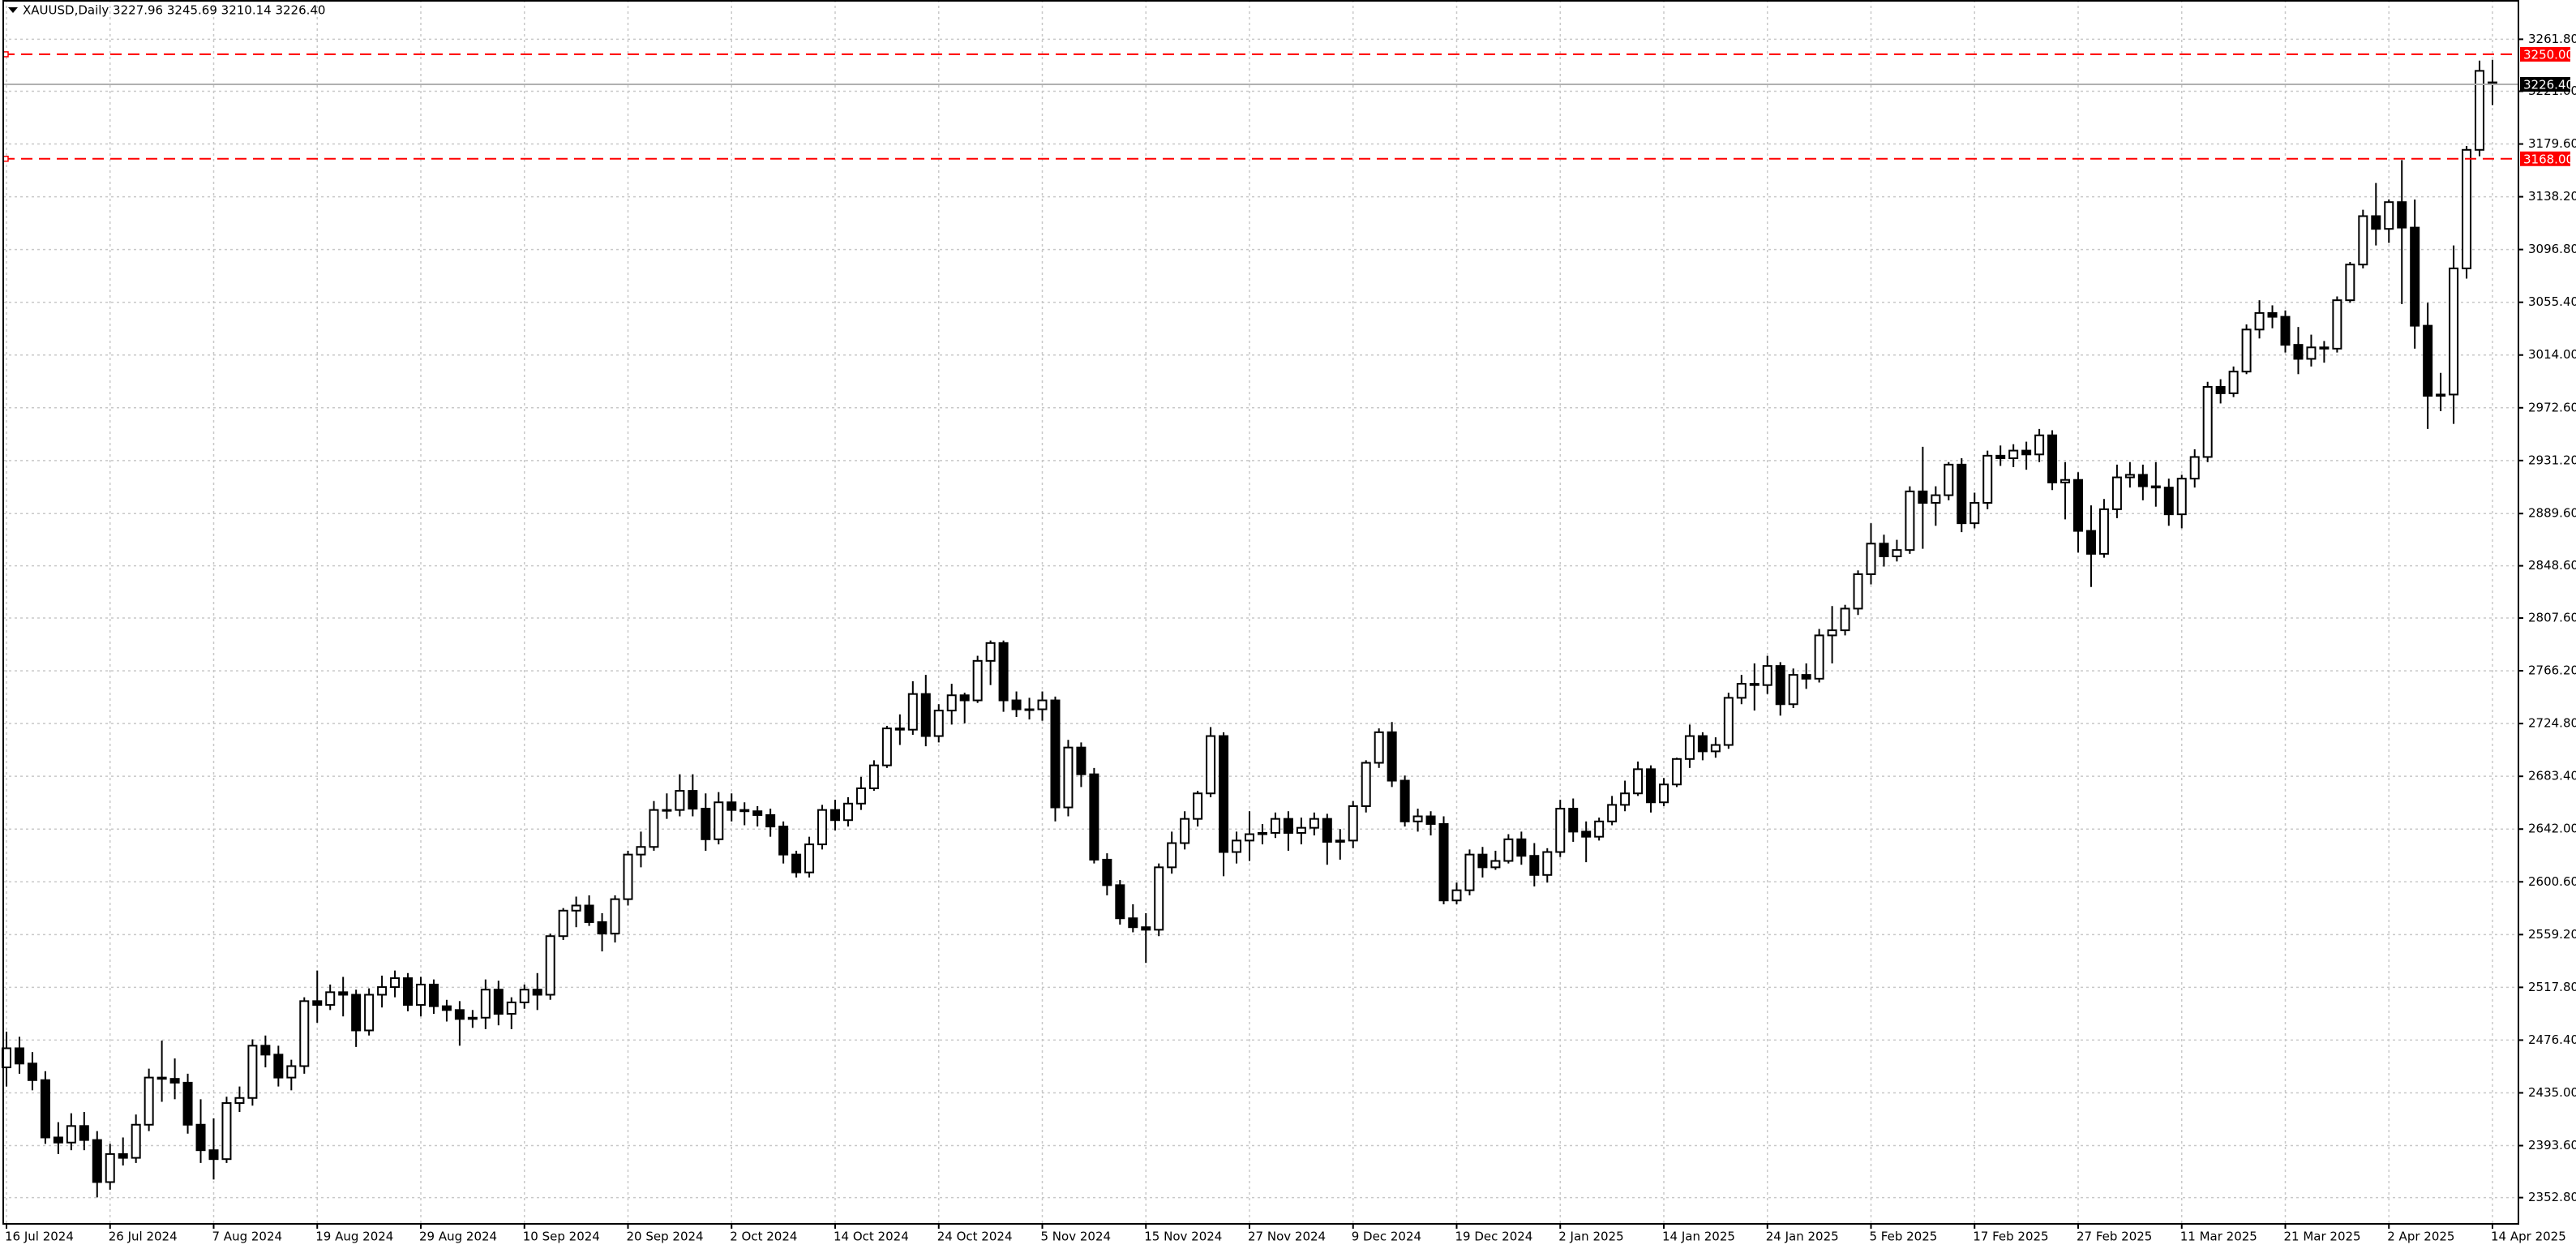 This screenshot has width=2576, height=1249. I want to click on y-tick-label: 2600.60, so click(2552, 882).